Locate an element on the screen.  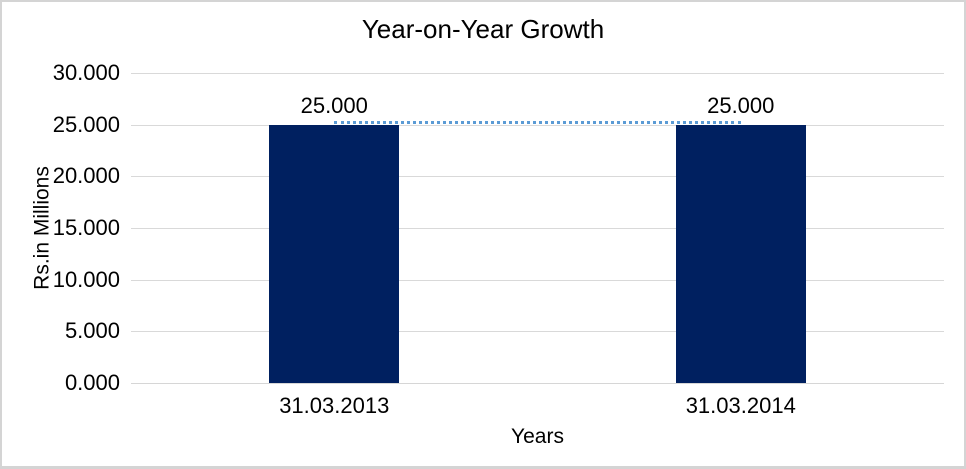
x-category-label: 31.03.2014 is located at coordinates (740, 405).